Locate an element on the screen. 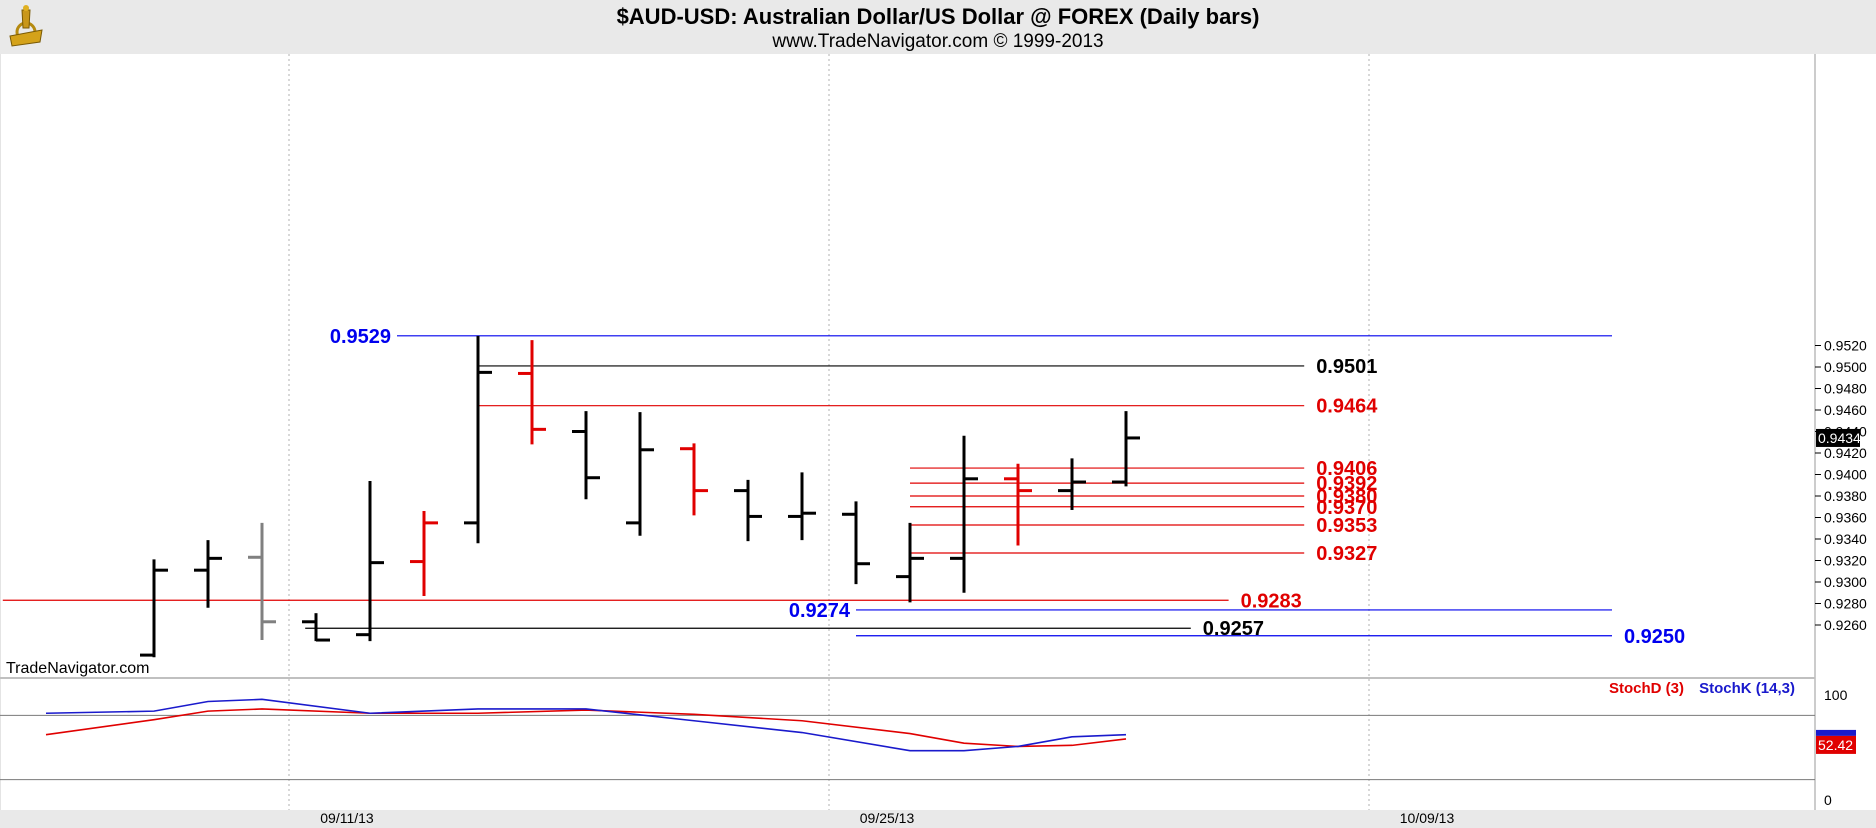  level-label: 0.9274 is located at coordinates (820, 611).